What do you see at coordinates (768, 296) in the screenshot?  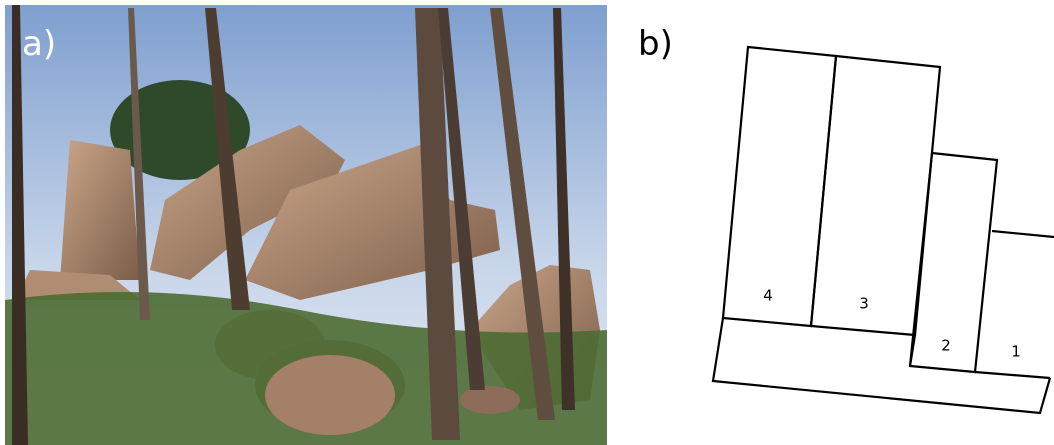 I see `section-label: 4` at bounding box center [768, 296].